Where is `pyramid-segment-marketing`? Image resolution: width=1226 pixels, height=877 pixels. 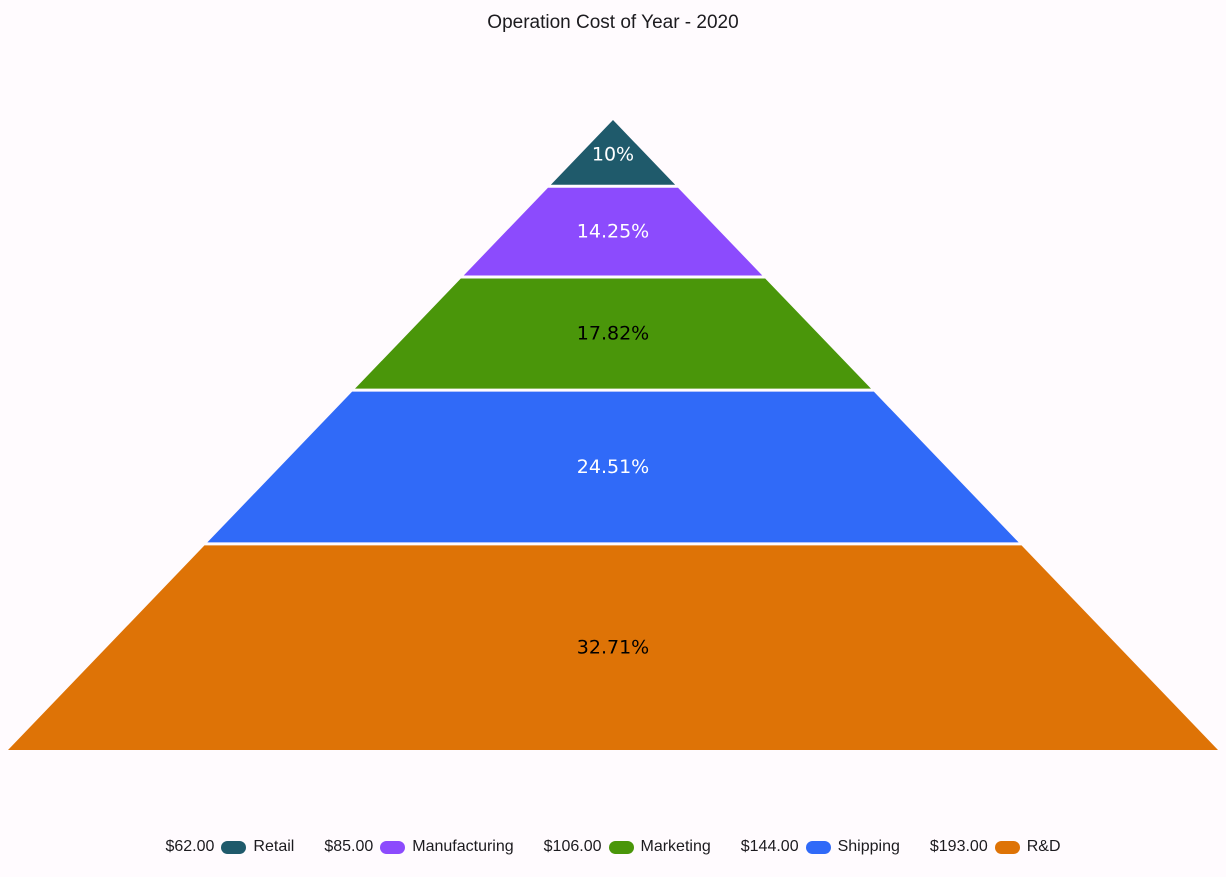
pyramid-segment-marketing is located at coordinates (613, 333).